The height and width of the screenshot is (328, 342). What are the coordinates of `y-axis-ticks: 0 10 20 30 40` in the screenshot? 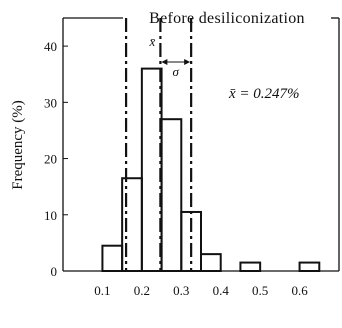 It's located at (56, 159).